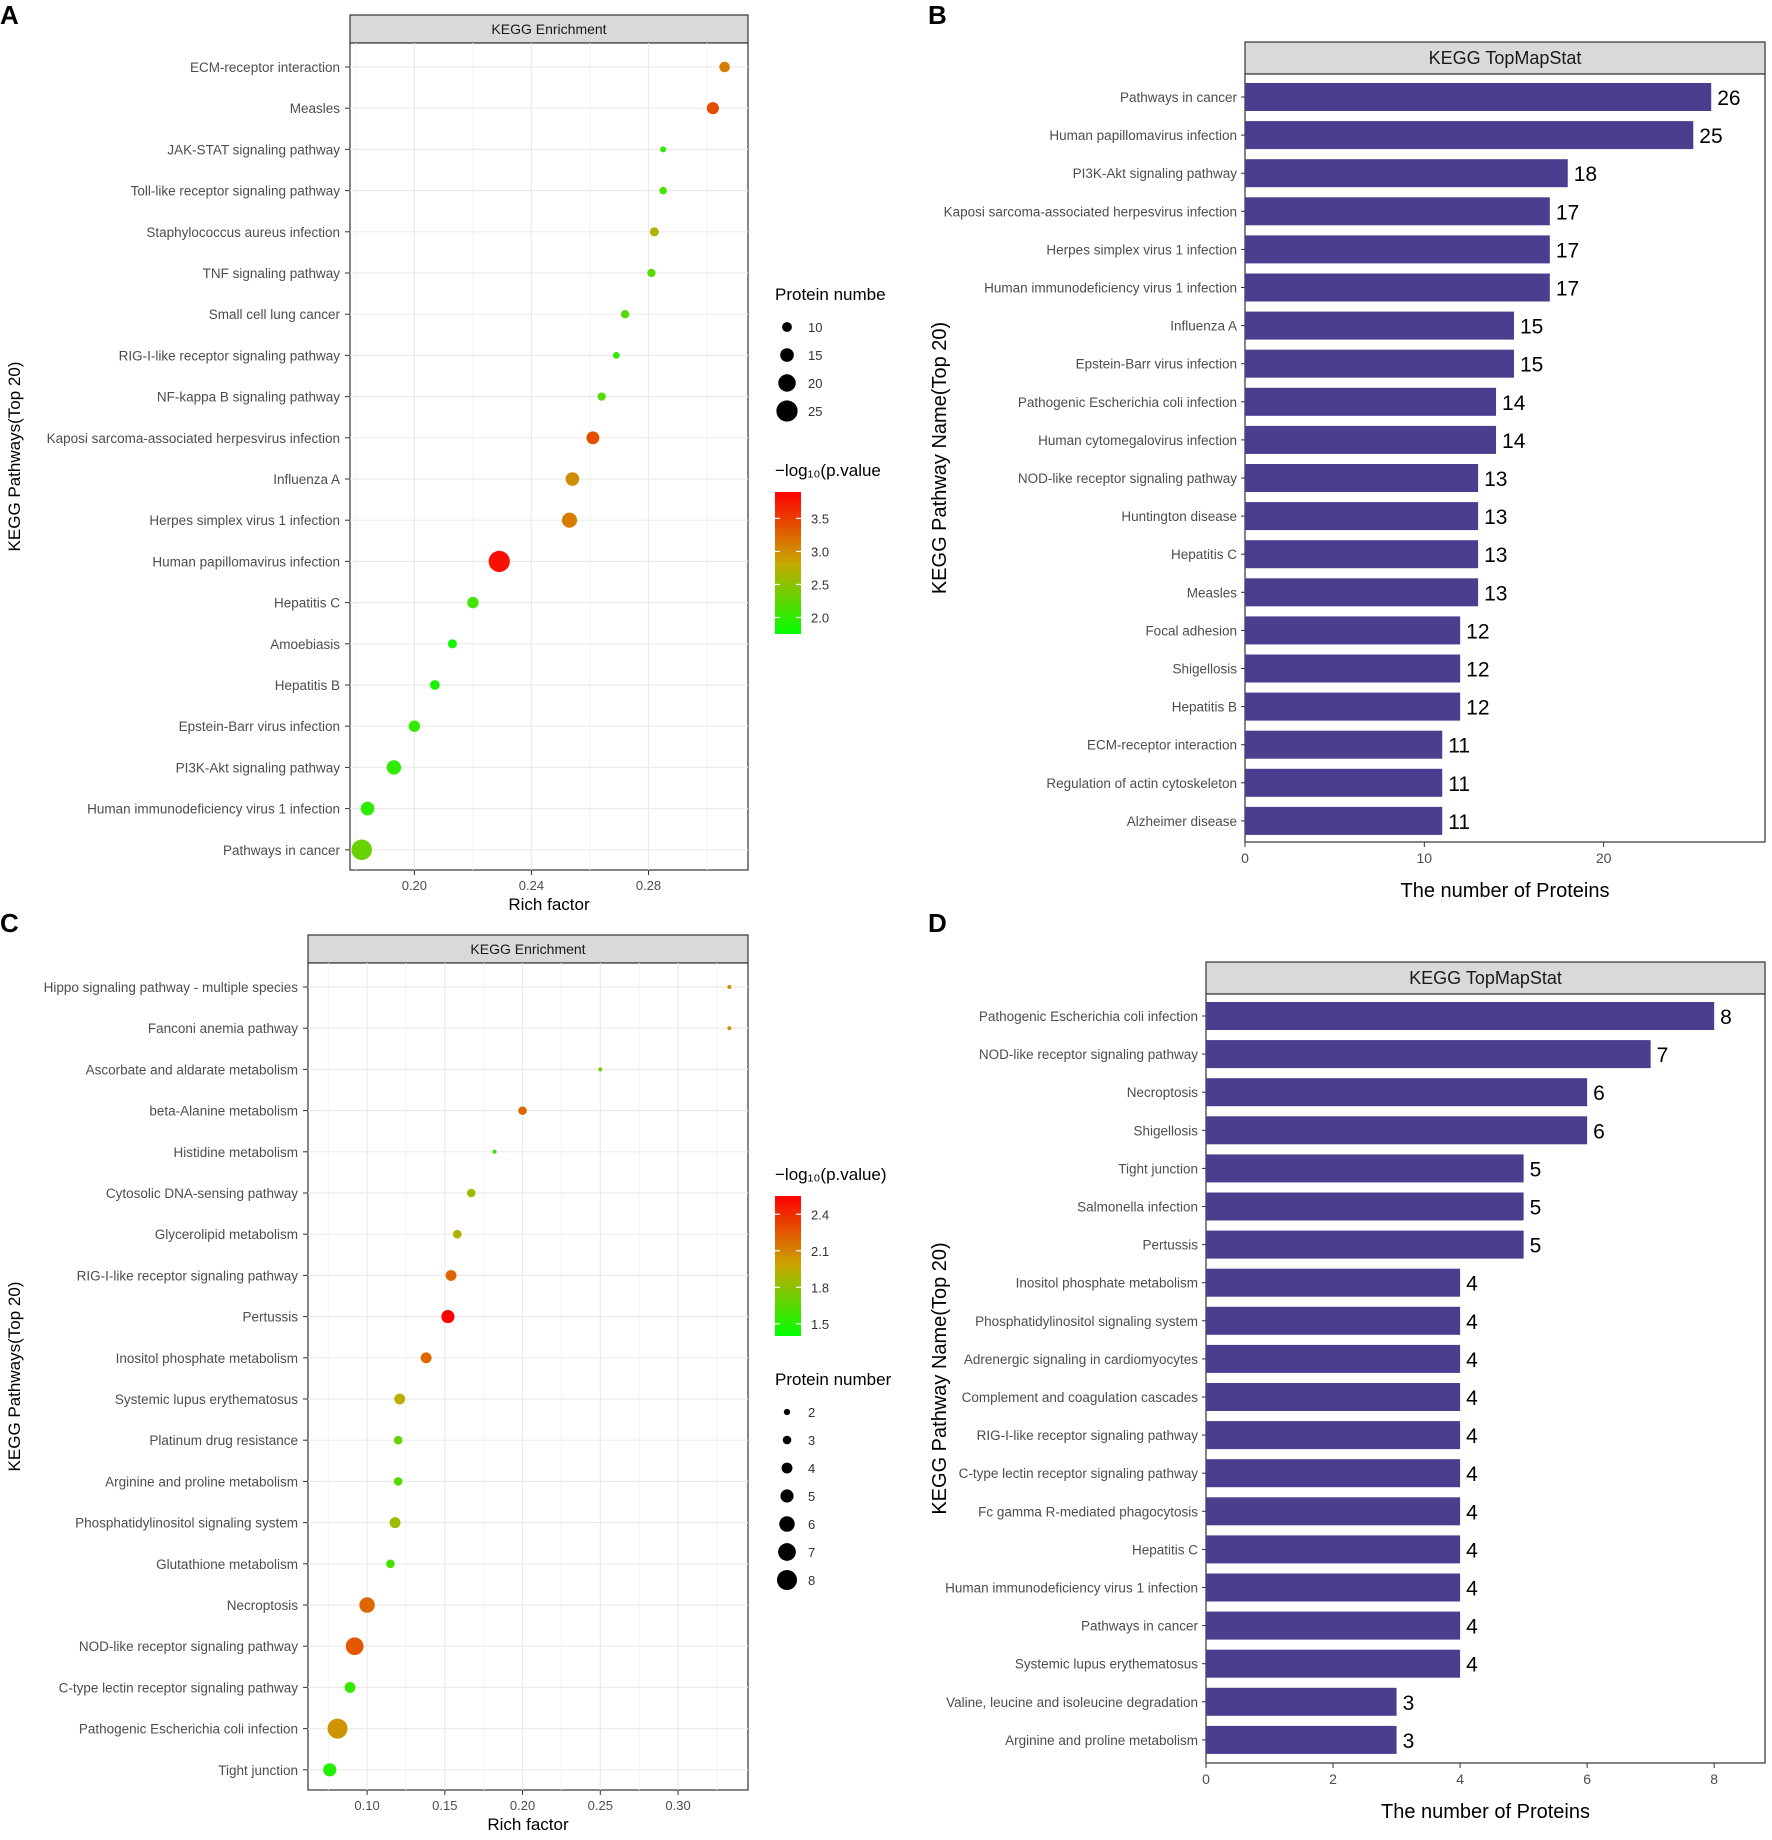 The width and height of the screenshot is (1772, 1840). What do you see at coordinates (1162, 745) in the screenshot?
I see `y-tick-label: ECM-receptor interaction` at bounding box center [1162, 745].